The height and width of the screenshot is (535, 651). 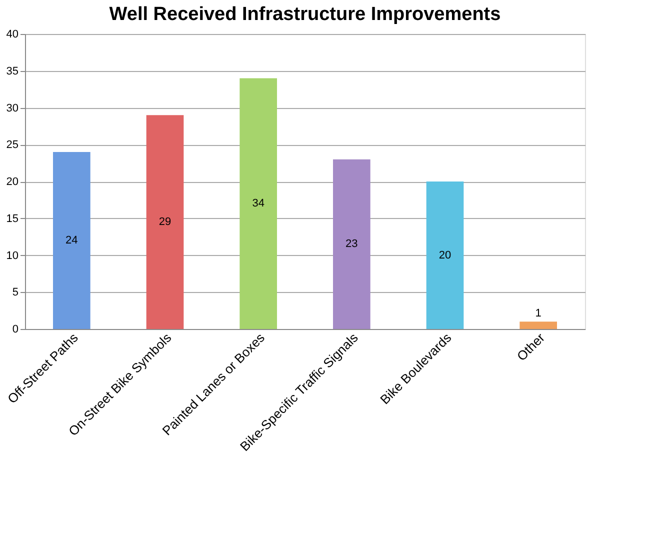 What do you see at coordinates (12, 108) in the screenshot?
I see `y-tick-label: 30` at bounding box center [12, 108].